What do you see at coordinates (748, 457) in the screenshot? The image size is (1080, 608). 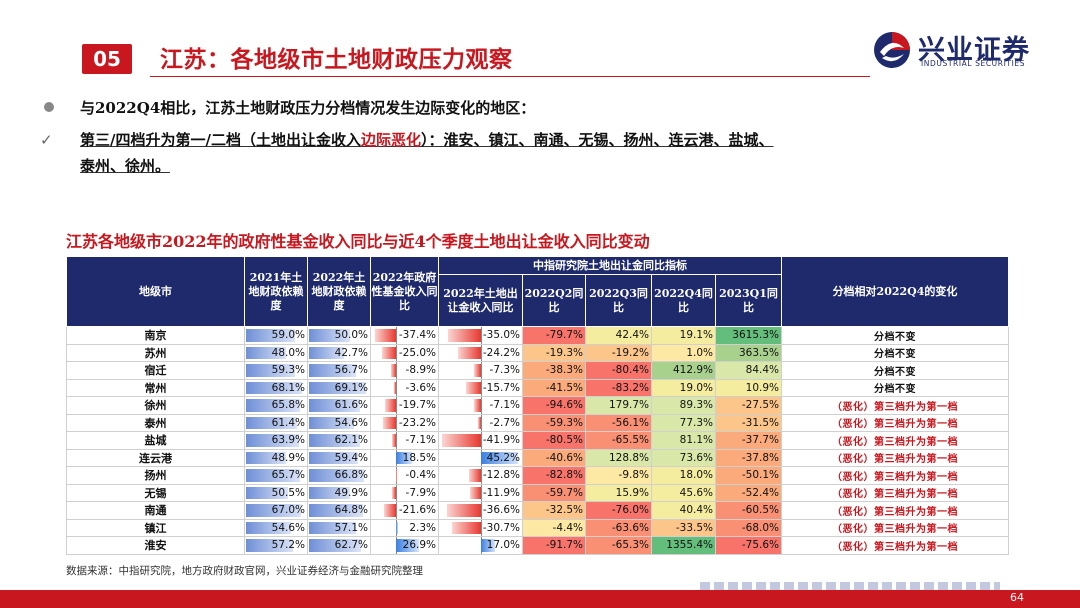 I see `quarter-cell-q1: -37.8%` at bounding box center [748, 457].